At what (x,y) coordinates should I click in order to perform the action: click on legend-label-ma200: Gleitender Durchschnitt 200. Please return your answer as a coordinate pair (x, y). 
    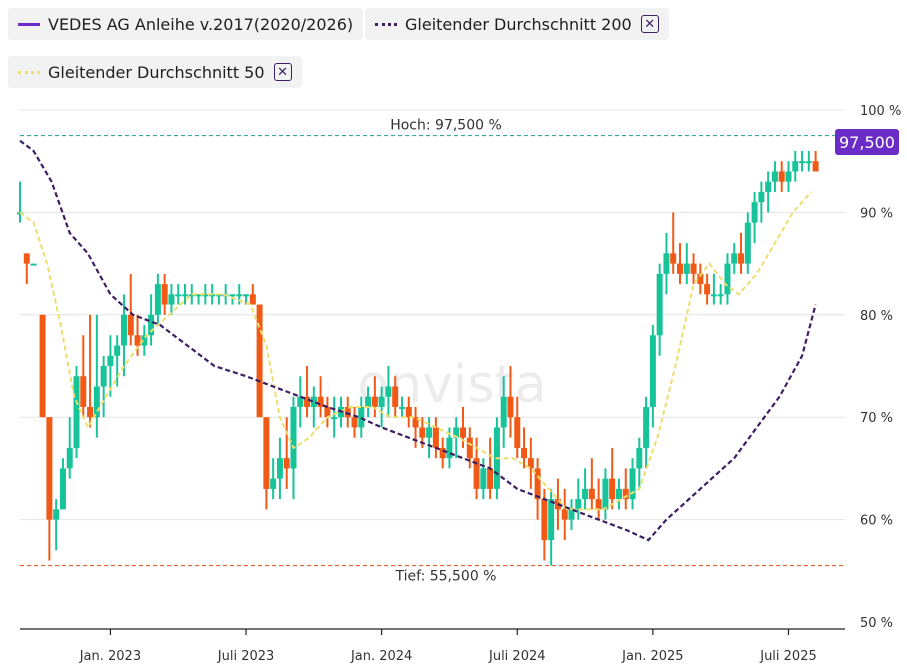
    Looking at the image, I should click on (518, 24).